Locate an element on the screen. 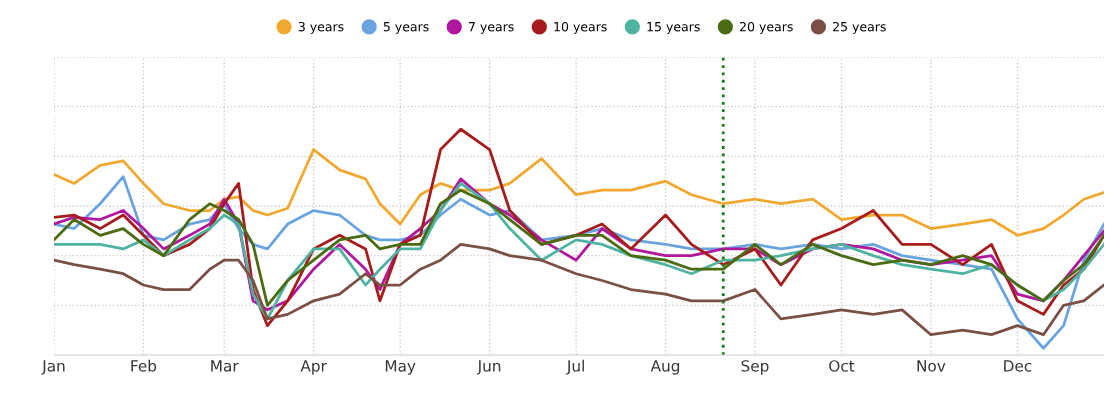 The image size is (1116, 395). legend-label: 25 years is located at coordinates (859, 27).